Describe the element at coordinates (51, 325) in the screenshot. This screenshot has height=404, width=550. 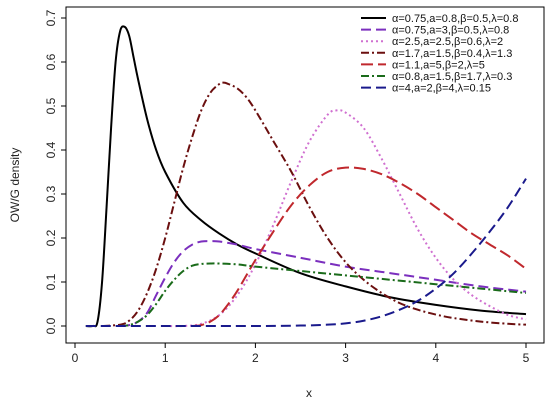
I see `y-tick-label: 0.0` at that location.